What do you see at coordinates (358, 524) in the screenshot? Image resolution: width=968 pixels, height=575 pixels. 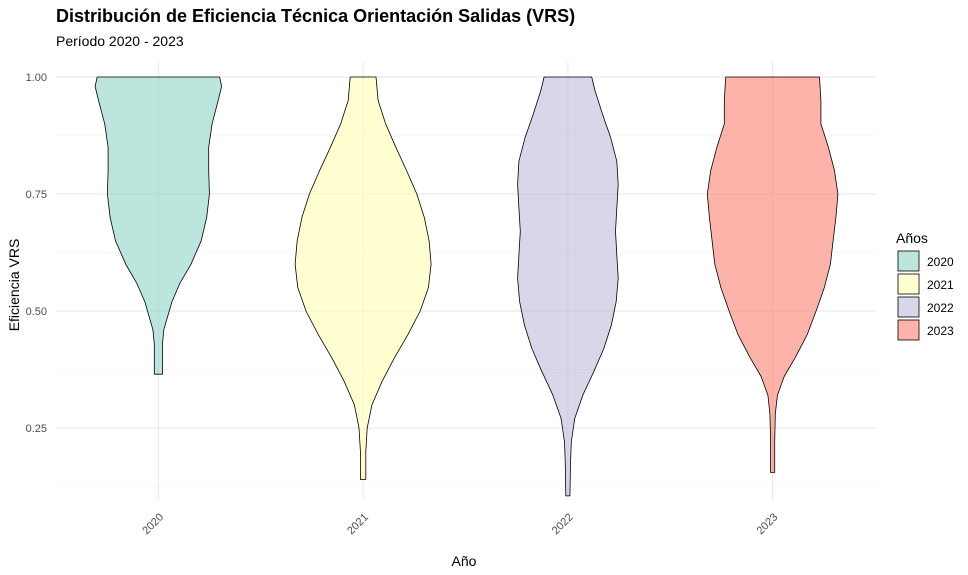 I see `x-tick-label: 2021` at bounding box center [358, 524].